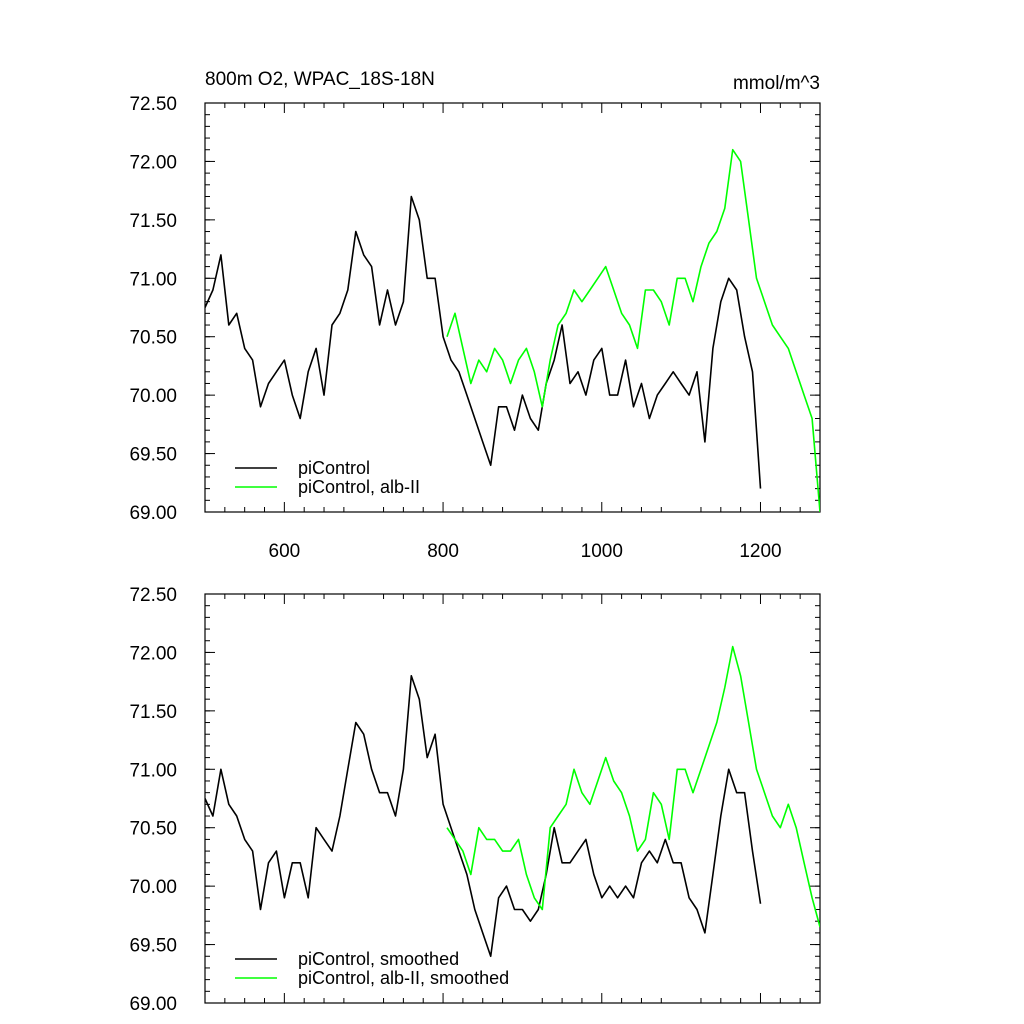 This screenshot has height=1024, width=1024. I want to click on x-tick-label: 1200, so click(760, 551).